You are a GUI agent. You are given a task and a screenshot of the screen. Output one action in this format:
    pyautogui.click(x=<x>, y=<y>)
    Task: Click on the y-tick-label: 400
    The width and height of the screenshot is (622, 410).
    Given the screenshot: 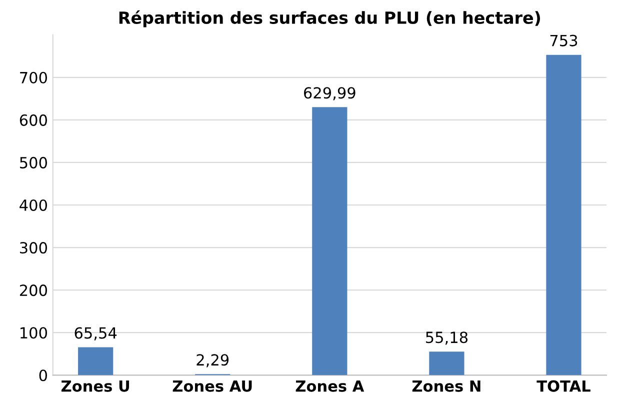 What is the action you would take?
    pyautogui.click(x=33, y=205)
    